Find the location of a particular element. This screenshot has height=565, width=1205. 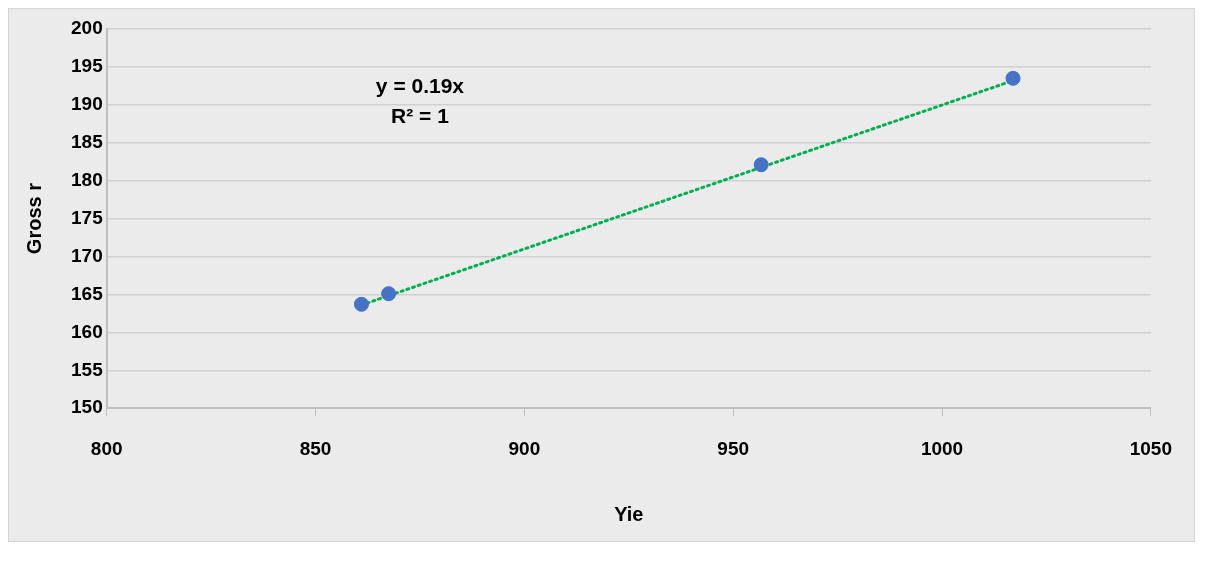

x-axis-title: Yie is located at coordinates (629, 513).